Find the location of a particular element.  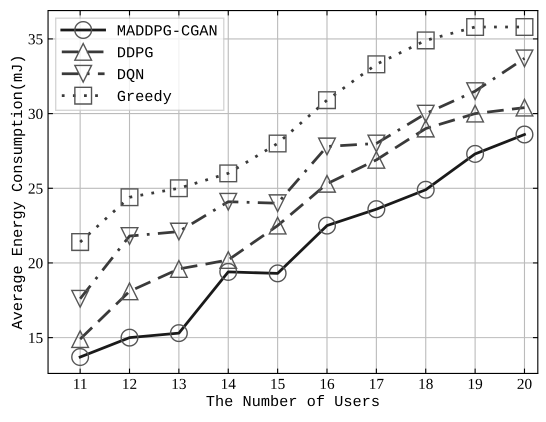

x-tick-label: 17 is located at coordinates (377, 383).